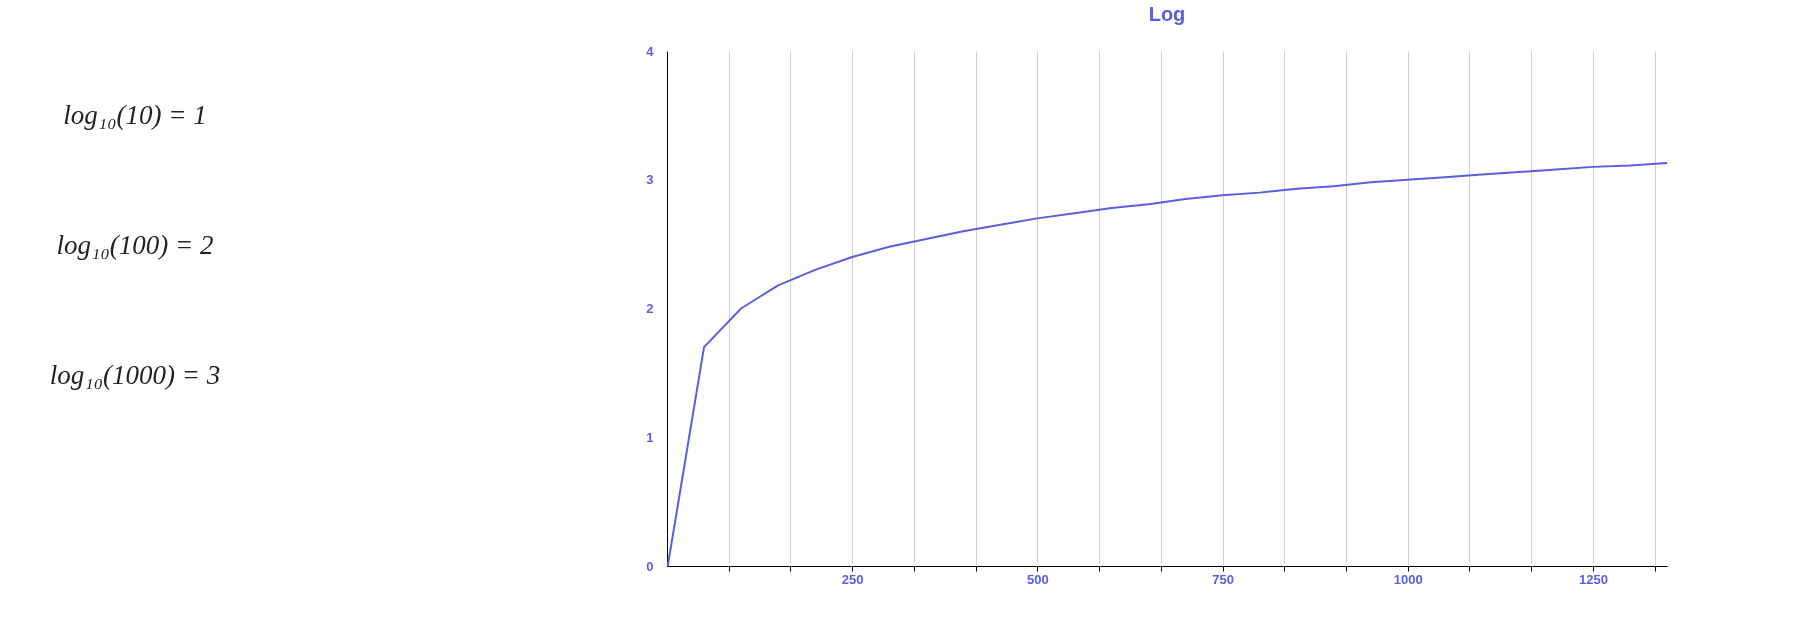 The width and height of the screenshot is (1804, 644). What do you see at coordinates (135, 245) in the screenshot?
I see `text: log₁₀(100) = 2` at bounding box center [135, 245].